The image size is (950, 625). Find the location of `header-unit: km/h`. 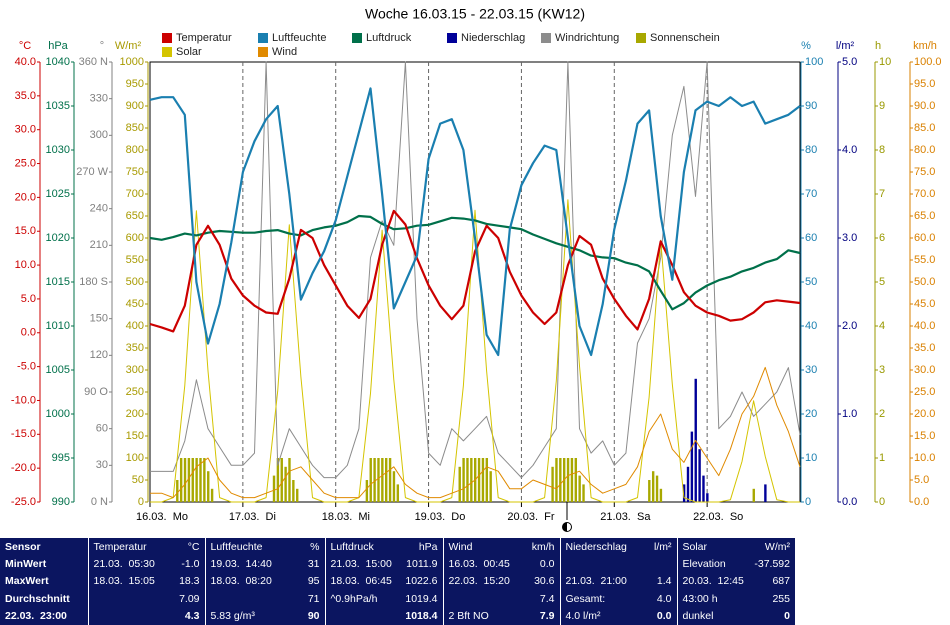

header-unit: km/h is located at coordinates (543, 546).